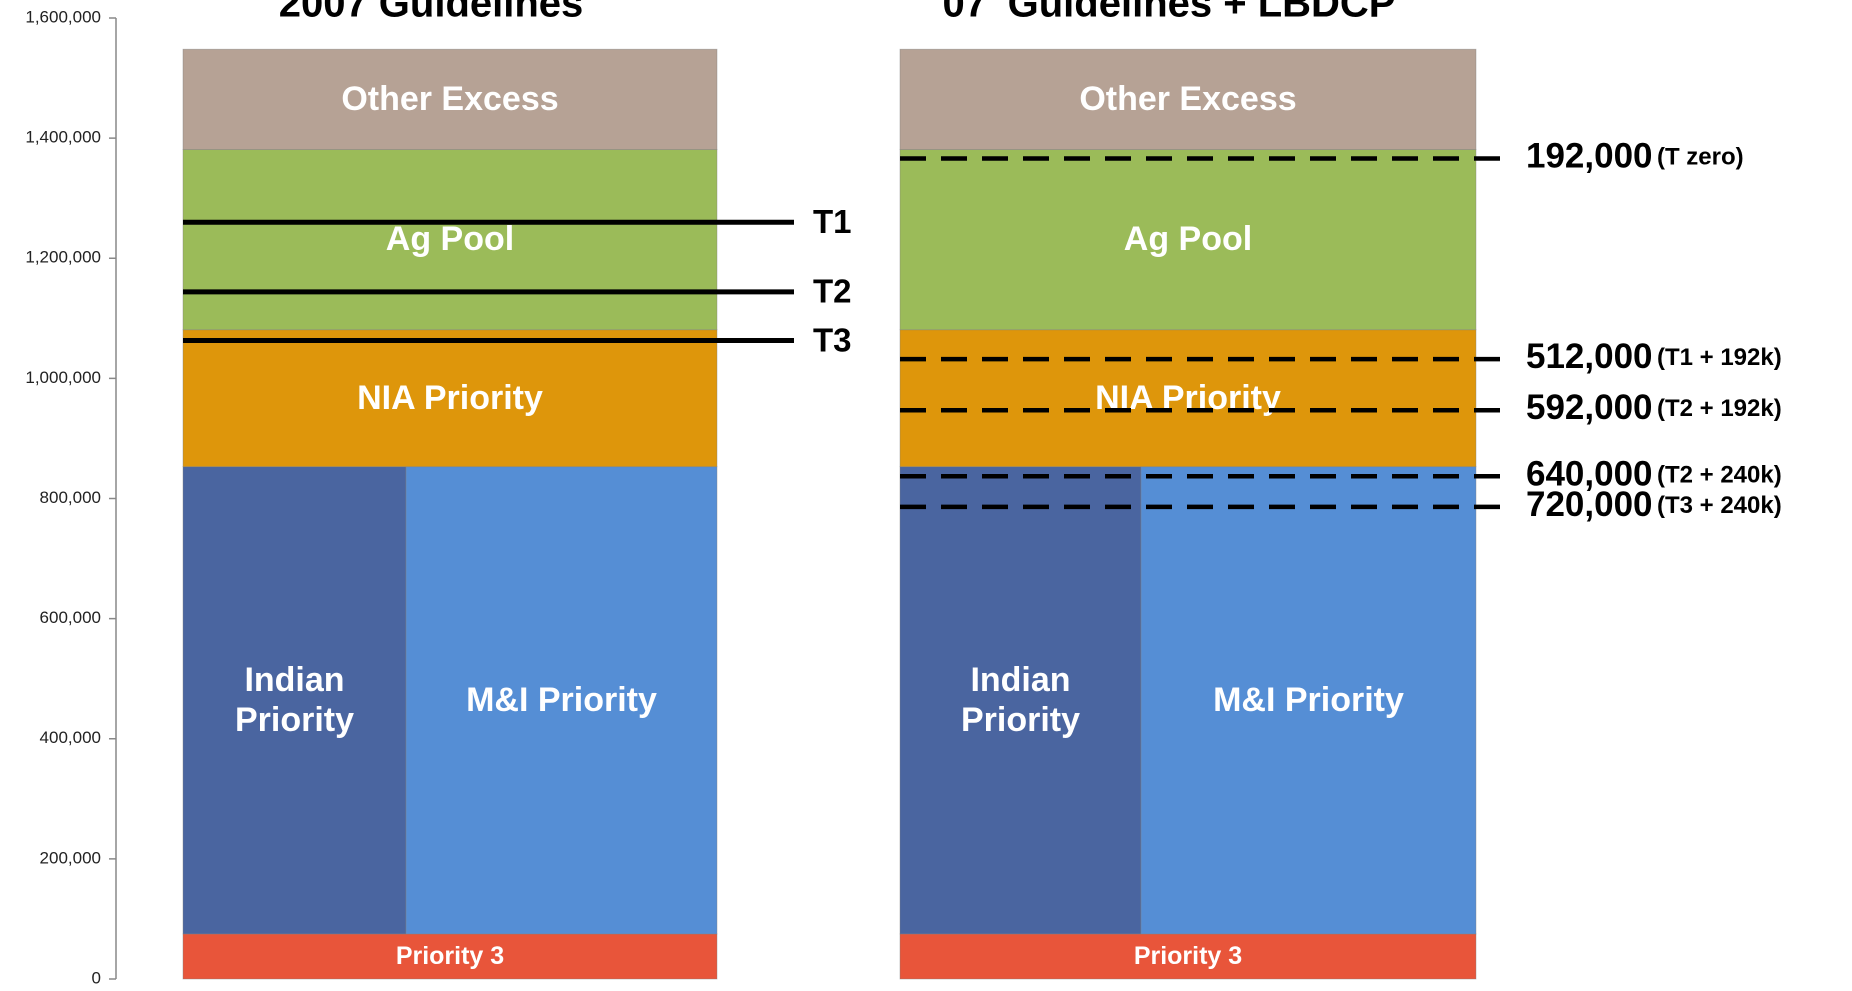  I want to click on tier-label: 720,000 (T3 + 240k), so click(1654, 504).